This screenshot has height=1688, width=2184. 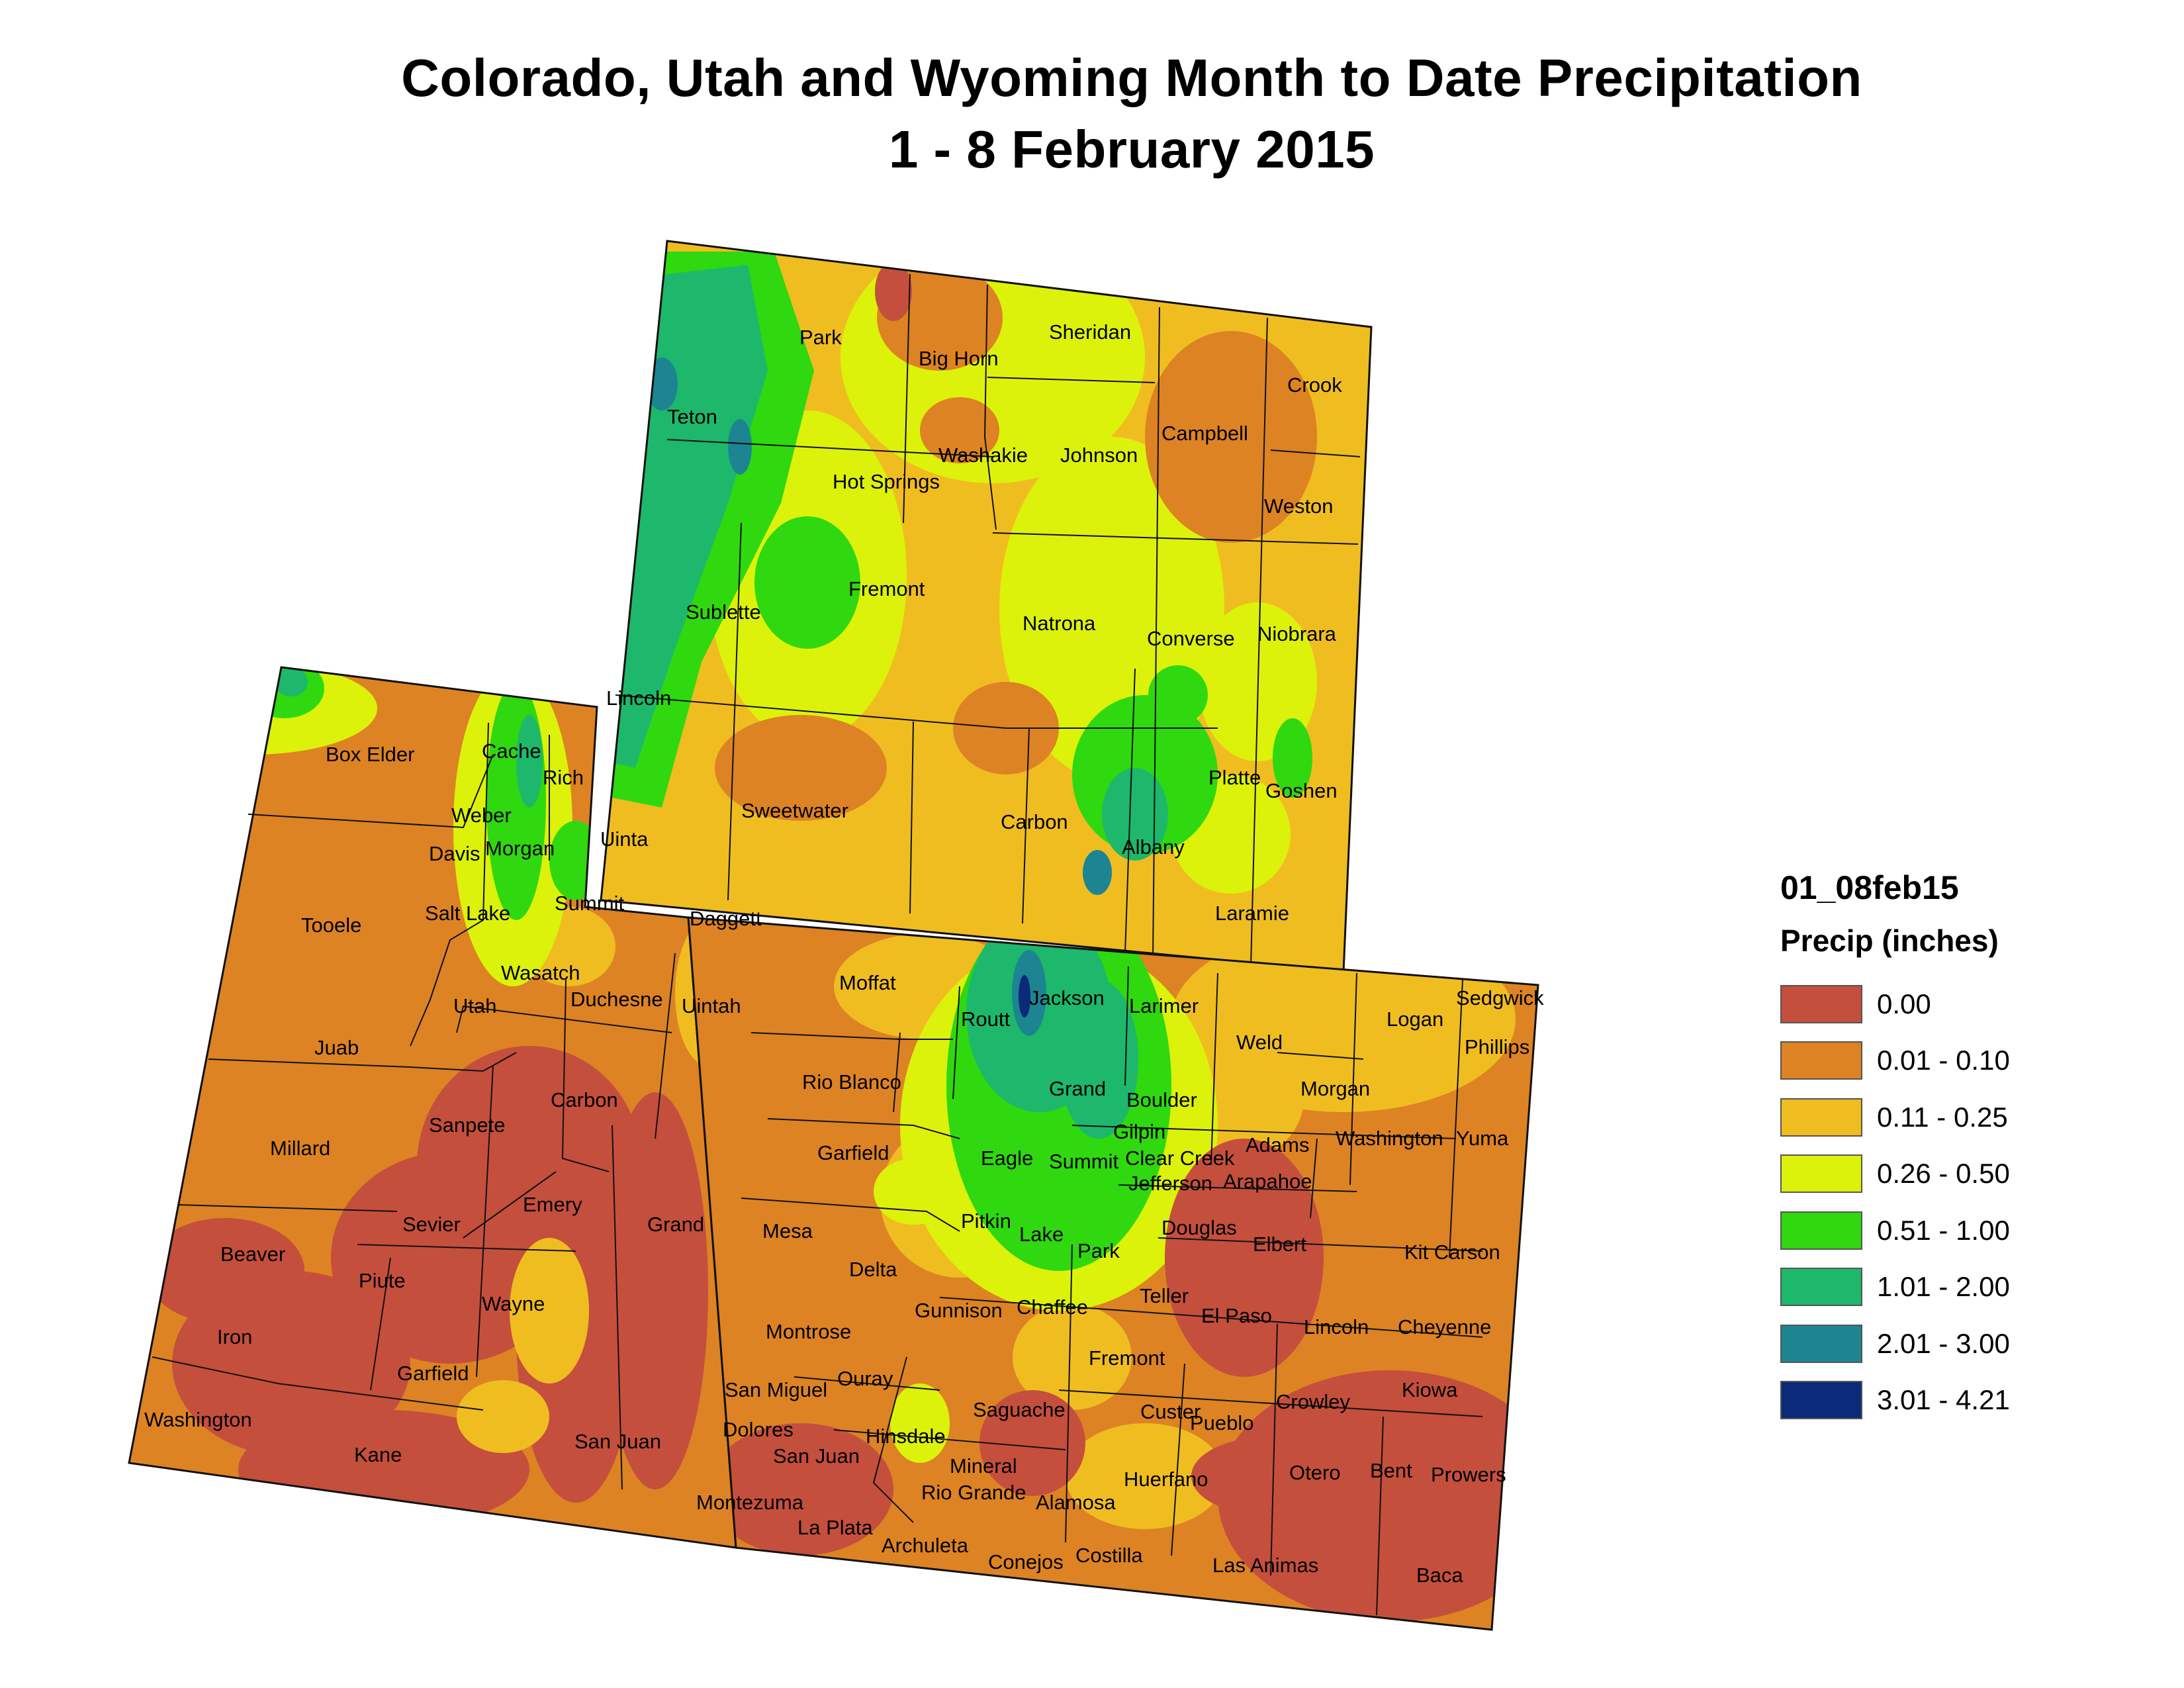 What do you see at coordinates (378, 1454) in the screenshot?
I see `county-label: Kane` at bounding box center [378, 1454].